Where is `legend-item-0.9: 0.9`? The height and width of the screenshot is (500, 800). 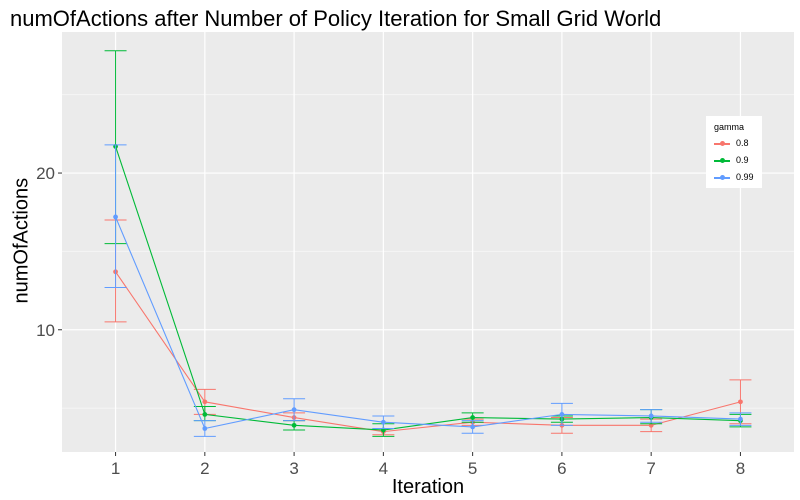 legend-item-0.9: 0.9 is located at coordinates (736, 161).